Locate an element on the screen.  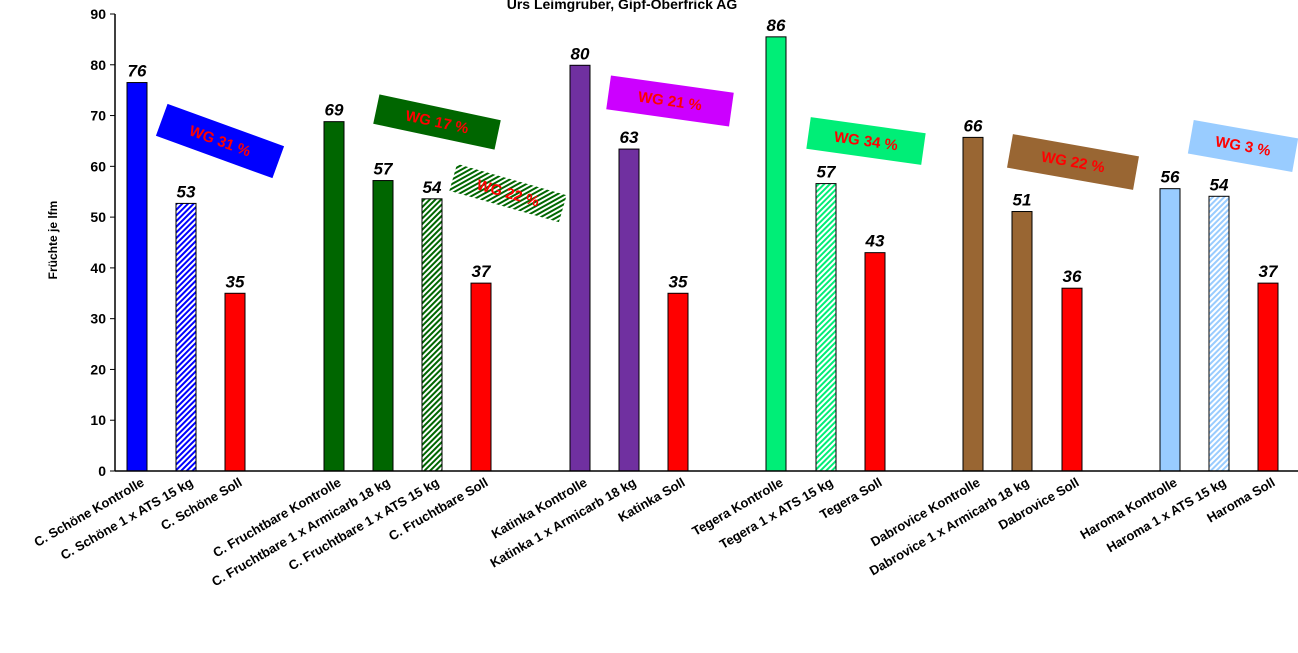
bar-value-label: 66 is located at coordinates (973, 125).